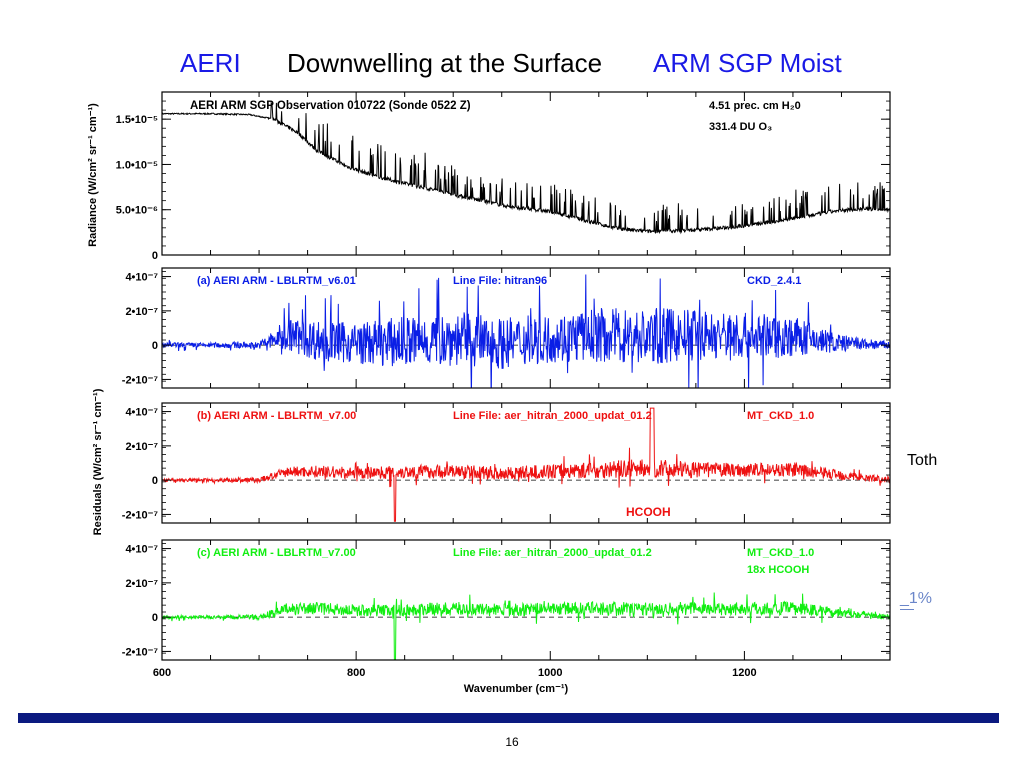 Image resolution: width=1024 pixels, height=768 pixels. I want to click on panel-label-residual_b: (b) AERI ARM - LBLRTM_v7.00, so click(276, 416).